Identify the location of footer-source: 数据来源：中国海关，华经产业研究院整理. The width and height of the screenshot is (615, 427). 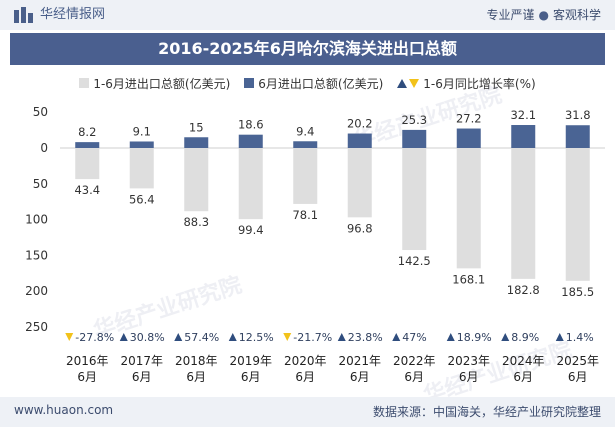
(486, 412).